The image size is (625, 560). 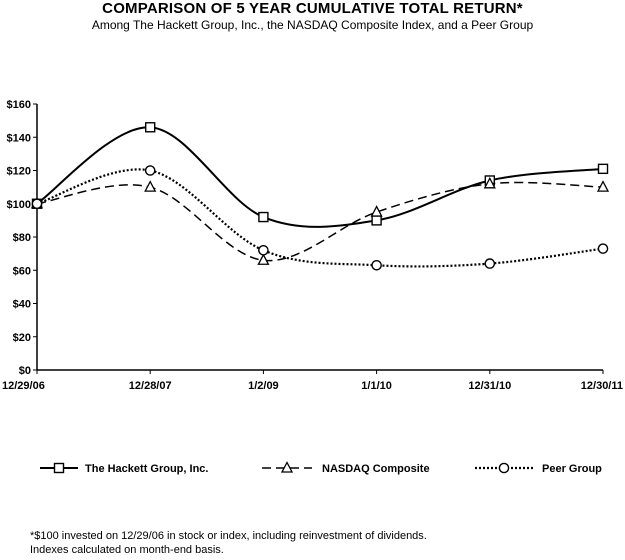 What do you see at coordinates (19, 105) in the screenshot?
I see `y-tick-label: $160` at bounding box center [19, 105].